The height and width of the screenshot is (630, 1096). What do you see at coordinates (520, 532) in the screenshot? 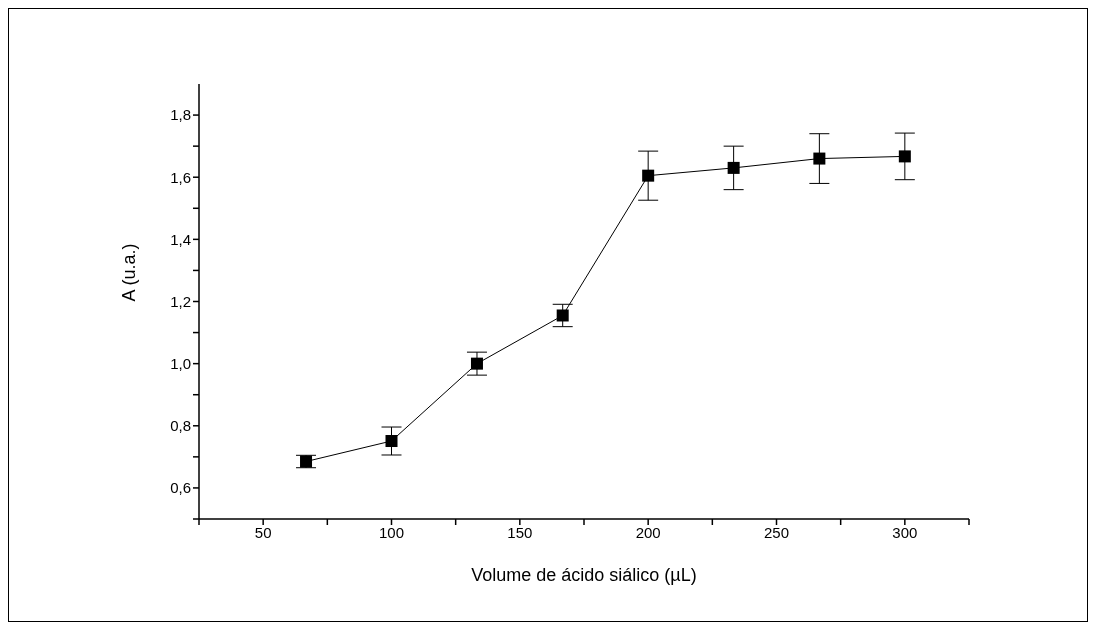
I see `x-tick-label: 150` at bounding box center [520, 532].